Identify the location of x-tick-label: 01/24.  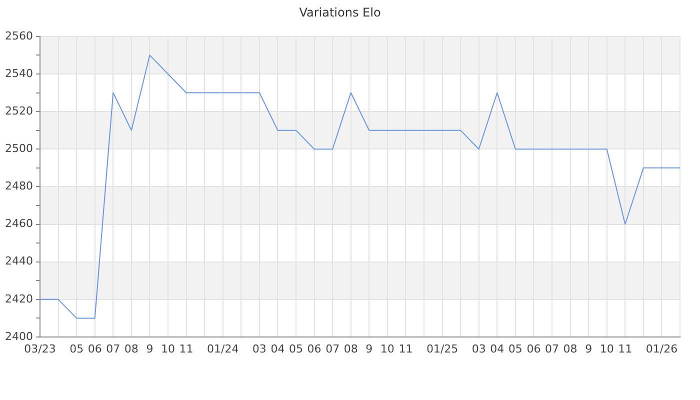
(223, 349).